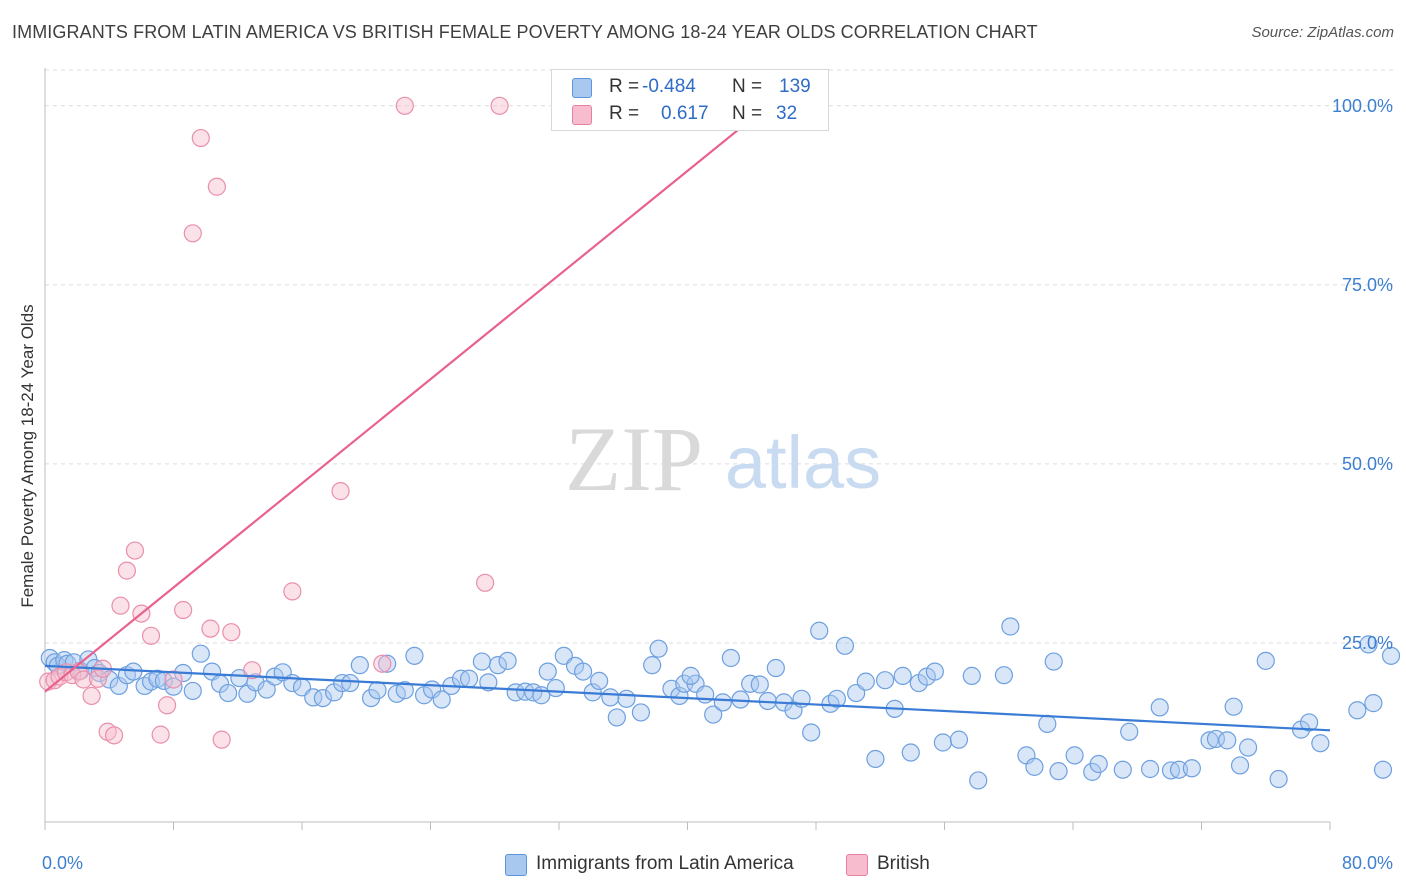 This screenshot has width=1406, height=892. I want to click on legend-swatch-british, so click(582, 115).